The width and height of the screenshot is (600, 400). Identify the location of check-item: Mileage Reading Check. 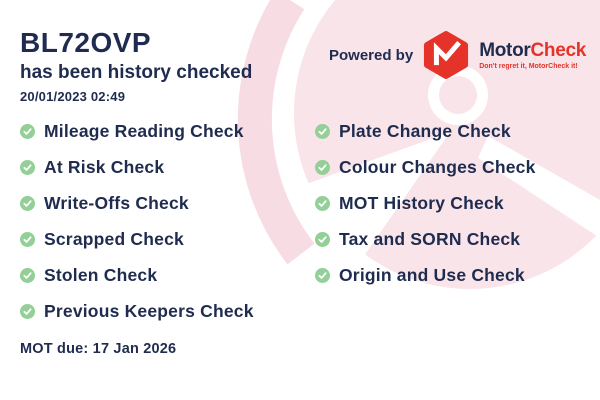
(137, 131).